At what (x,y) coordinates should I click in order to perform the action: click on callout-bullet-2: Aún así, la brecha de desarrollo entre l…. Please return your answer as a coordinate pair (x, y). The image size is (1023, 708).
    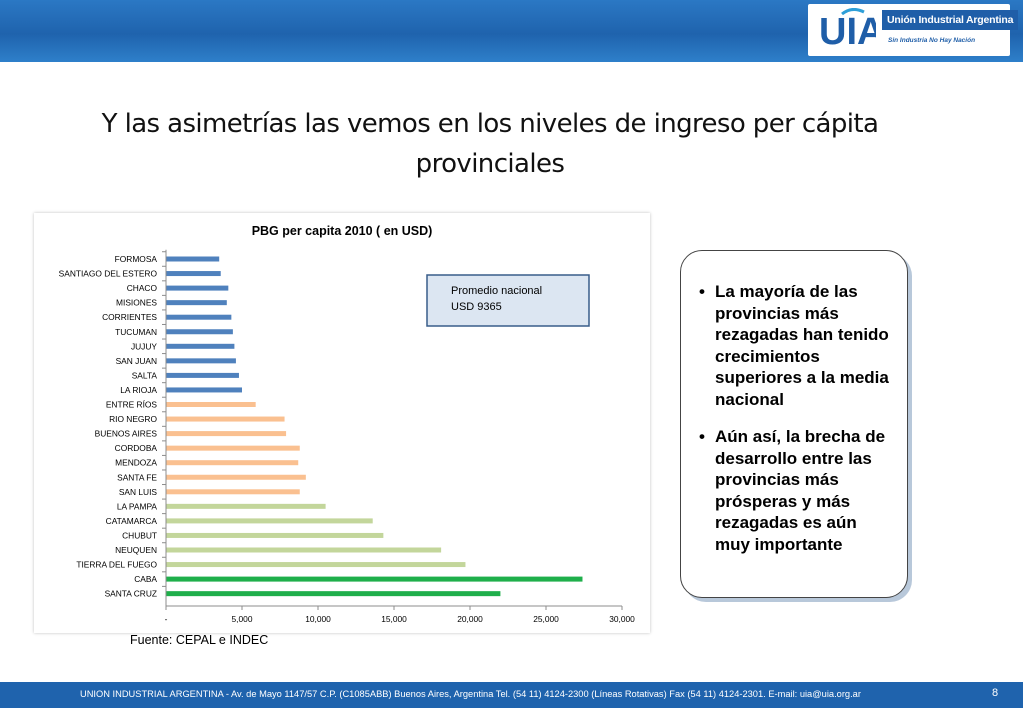
    Looking at the image, I should click on (796, 490).